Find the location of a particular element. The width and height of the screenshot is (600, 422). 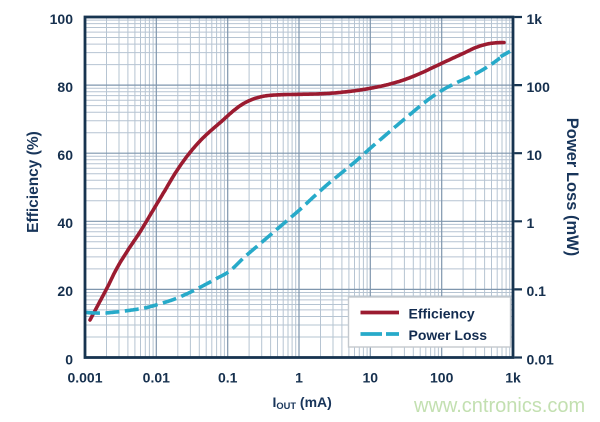

svg-text: 20 is located at coordinates (65, 291).